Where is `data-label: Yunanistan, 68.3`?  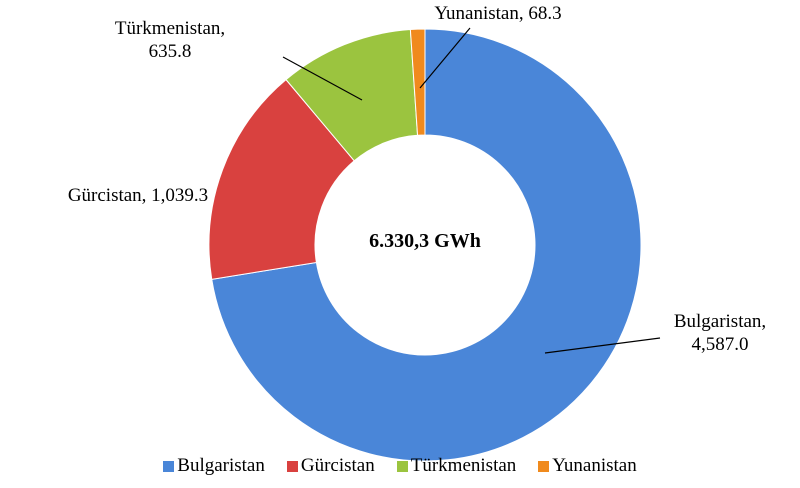
data-label: Yunanistan, 68.3 is located at coordinates (498, 13).